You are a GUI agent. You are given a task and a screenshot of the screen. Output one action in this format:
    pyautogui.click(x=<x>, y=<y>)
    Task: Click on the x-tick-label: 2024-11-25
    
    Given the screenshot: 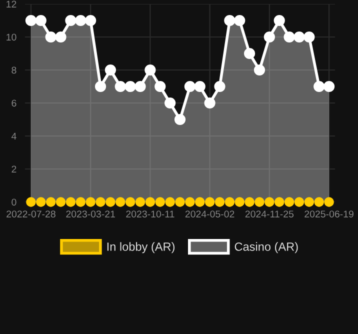 What is the action you would take?
    pyautogui.click(x=269, y=214)
    